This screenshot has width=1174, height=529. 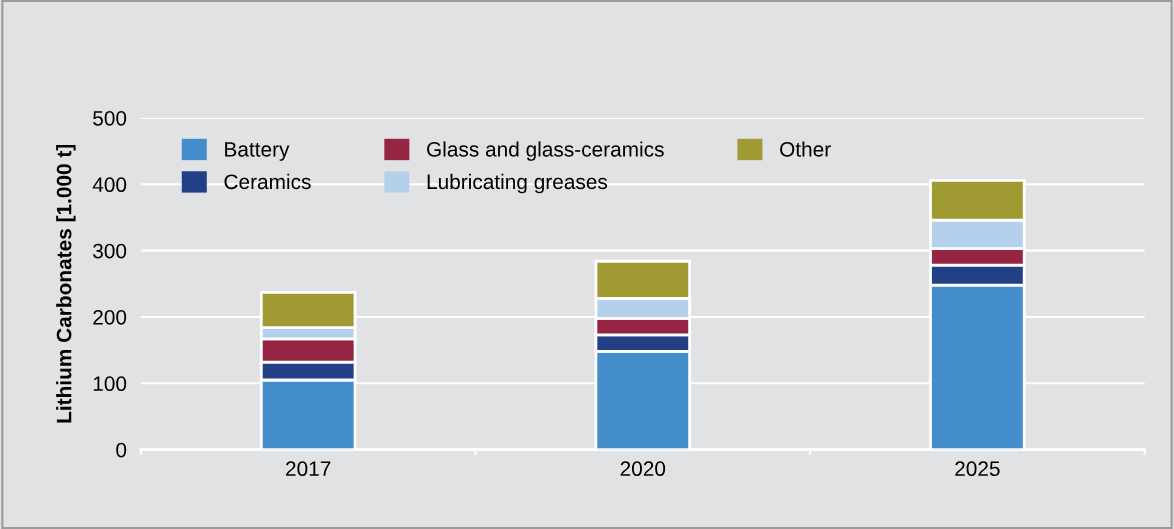 What do you see at coordinates (66, 283) in the screenshot?
I see `y-axis-title: Lithium Carbonates [1.000 t]` at bounding box center [66, 283].